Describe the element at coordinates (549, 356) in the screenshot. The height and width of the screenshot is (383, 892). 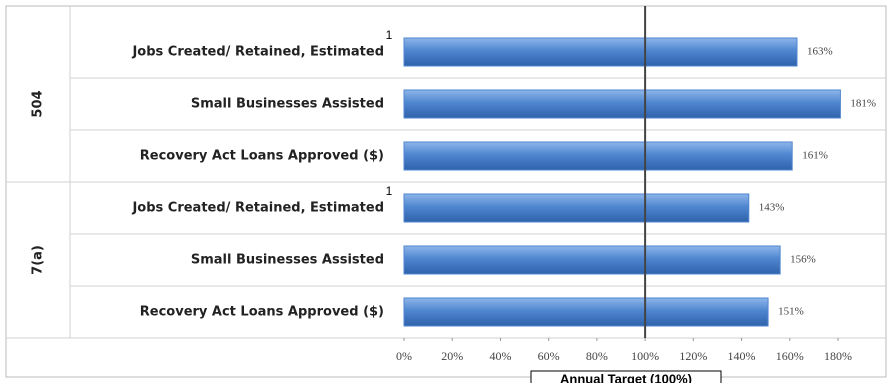
I see `x-tick-label: 60%` at that location.